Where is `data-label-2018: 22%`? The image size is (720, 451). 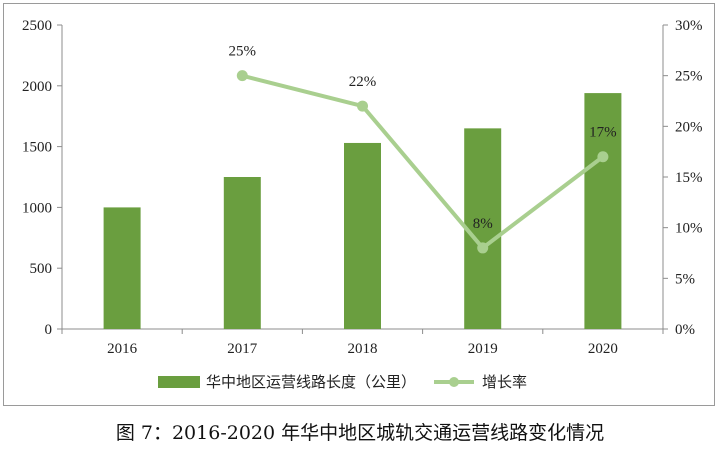
data-label-2018: 22% is located at coordinates (363, 82).